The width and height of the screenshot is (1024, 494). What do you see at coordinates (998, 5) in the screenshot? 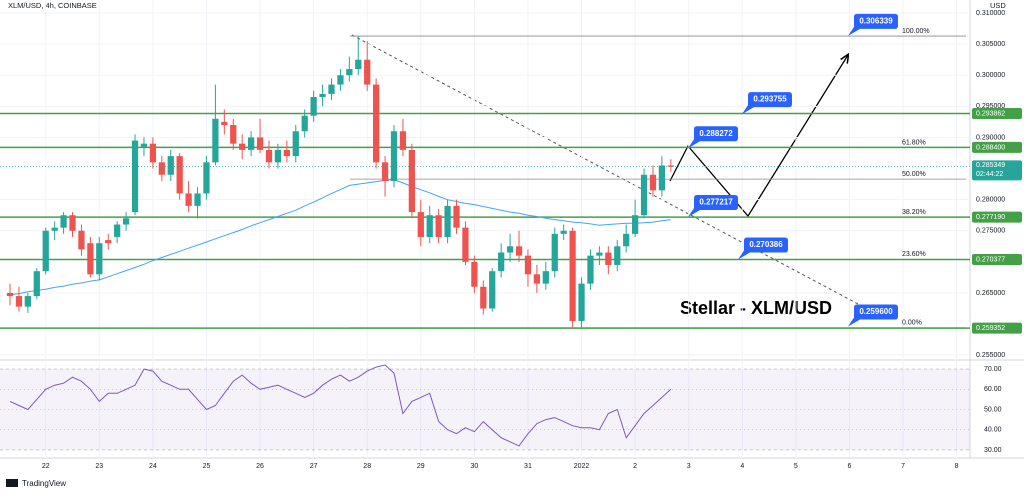
I see `currency: USD` at bounding box center [998, 5].